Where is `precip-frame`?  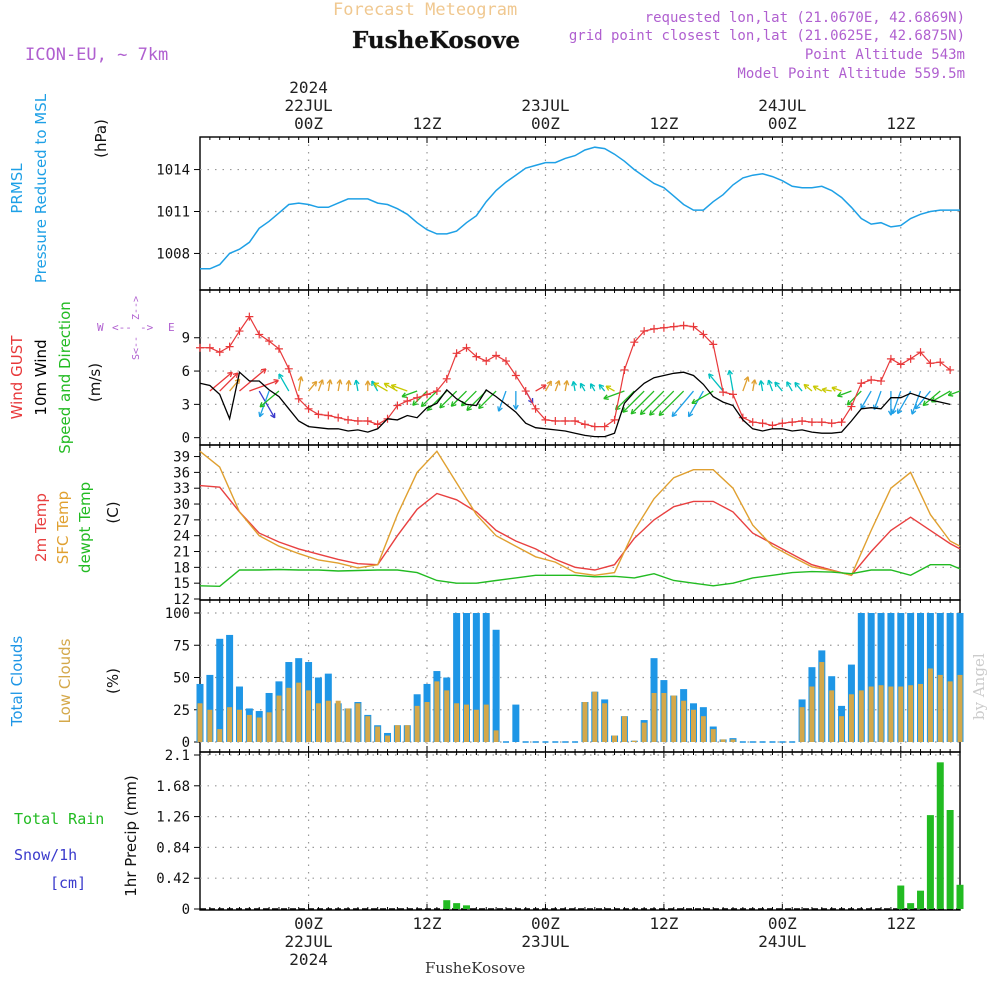 precip-frame is located at coordinates (580, 831).